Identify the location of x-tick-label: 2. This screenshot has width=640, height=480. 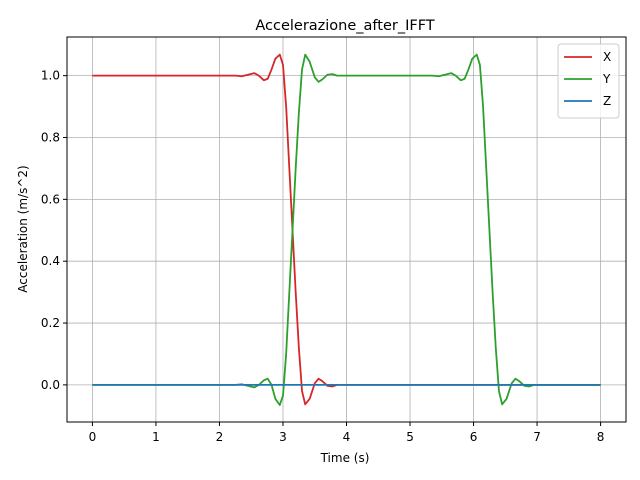
(220, 437).